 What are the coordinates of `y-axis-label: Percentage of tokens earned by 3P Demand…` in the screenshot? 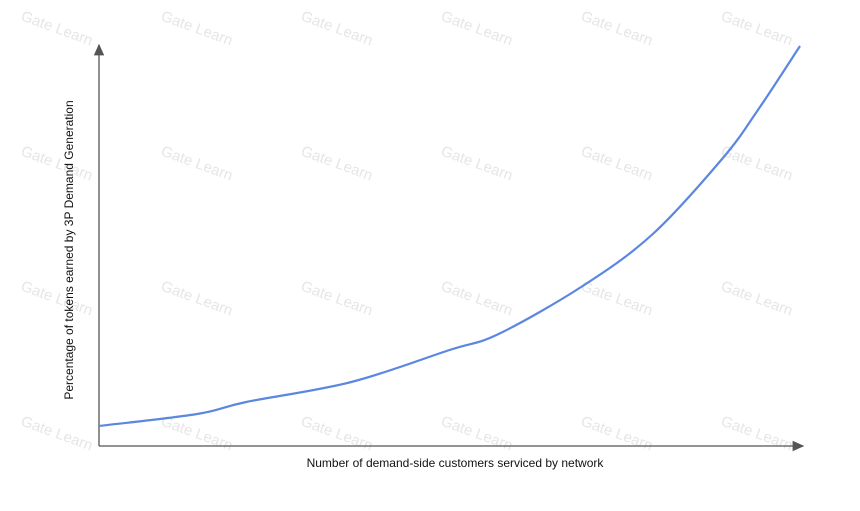 It's located at (69, 249).